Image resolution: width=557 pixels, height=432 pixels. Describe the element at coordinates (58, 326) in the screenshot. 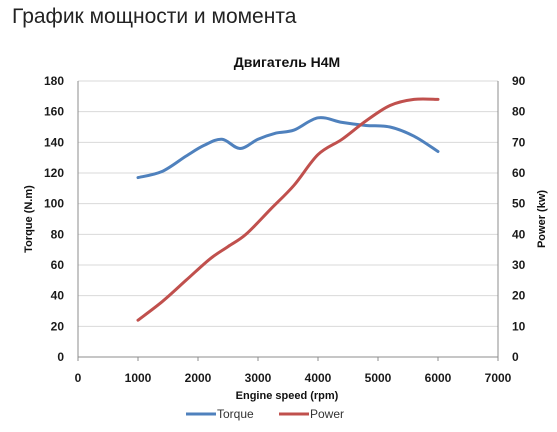

I see `y-tick-label: 20` at that location.